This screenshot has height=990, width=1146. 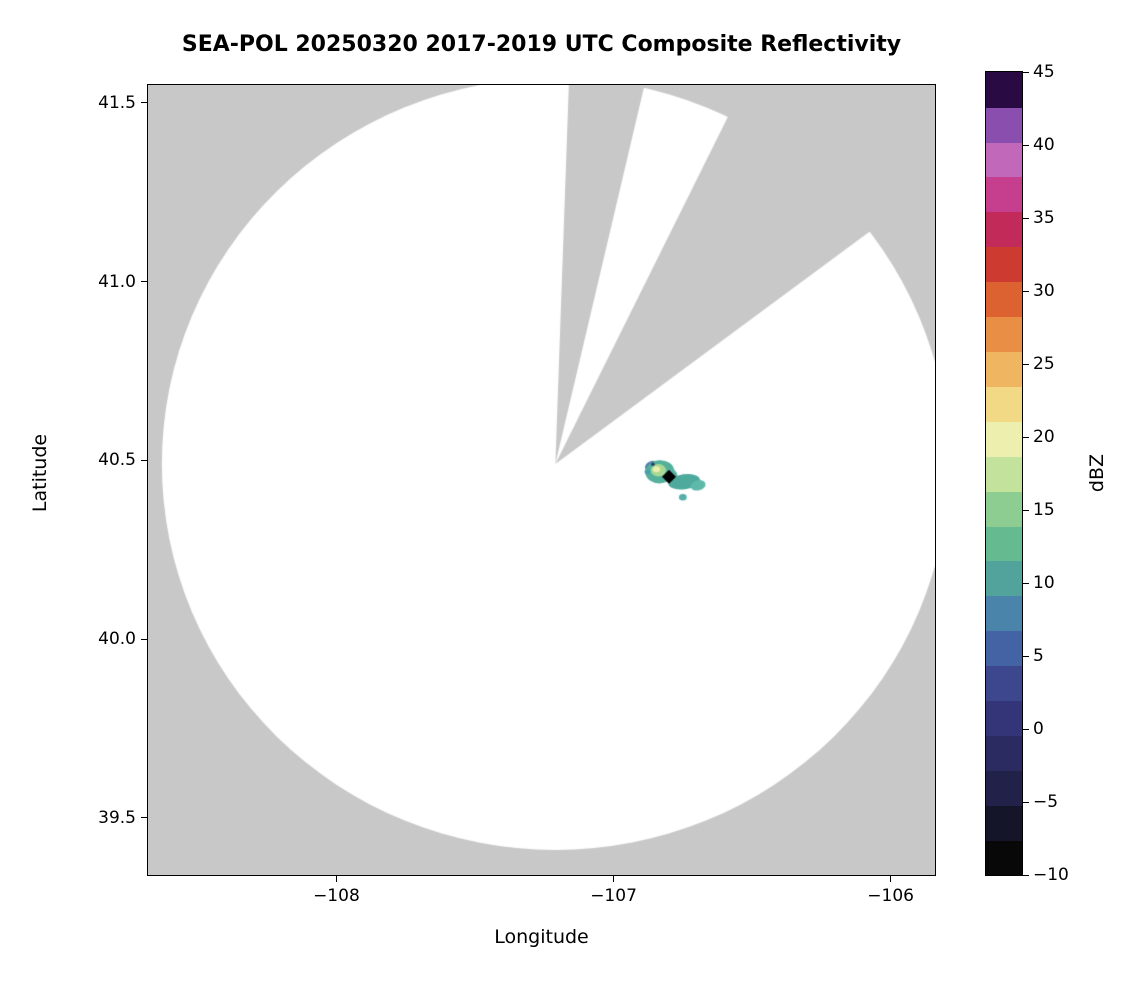 What do you see at coordinates (1044, 72) in the screenshot?
I see `colorbar-tick-label: 45` at bounding box center [1044, 72].